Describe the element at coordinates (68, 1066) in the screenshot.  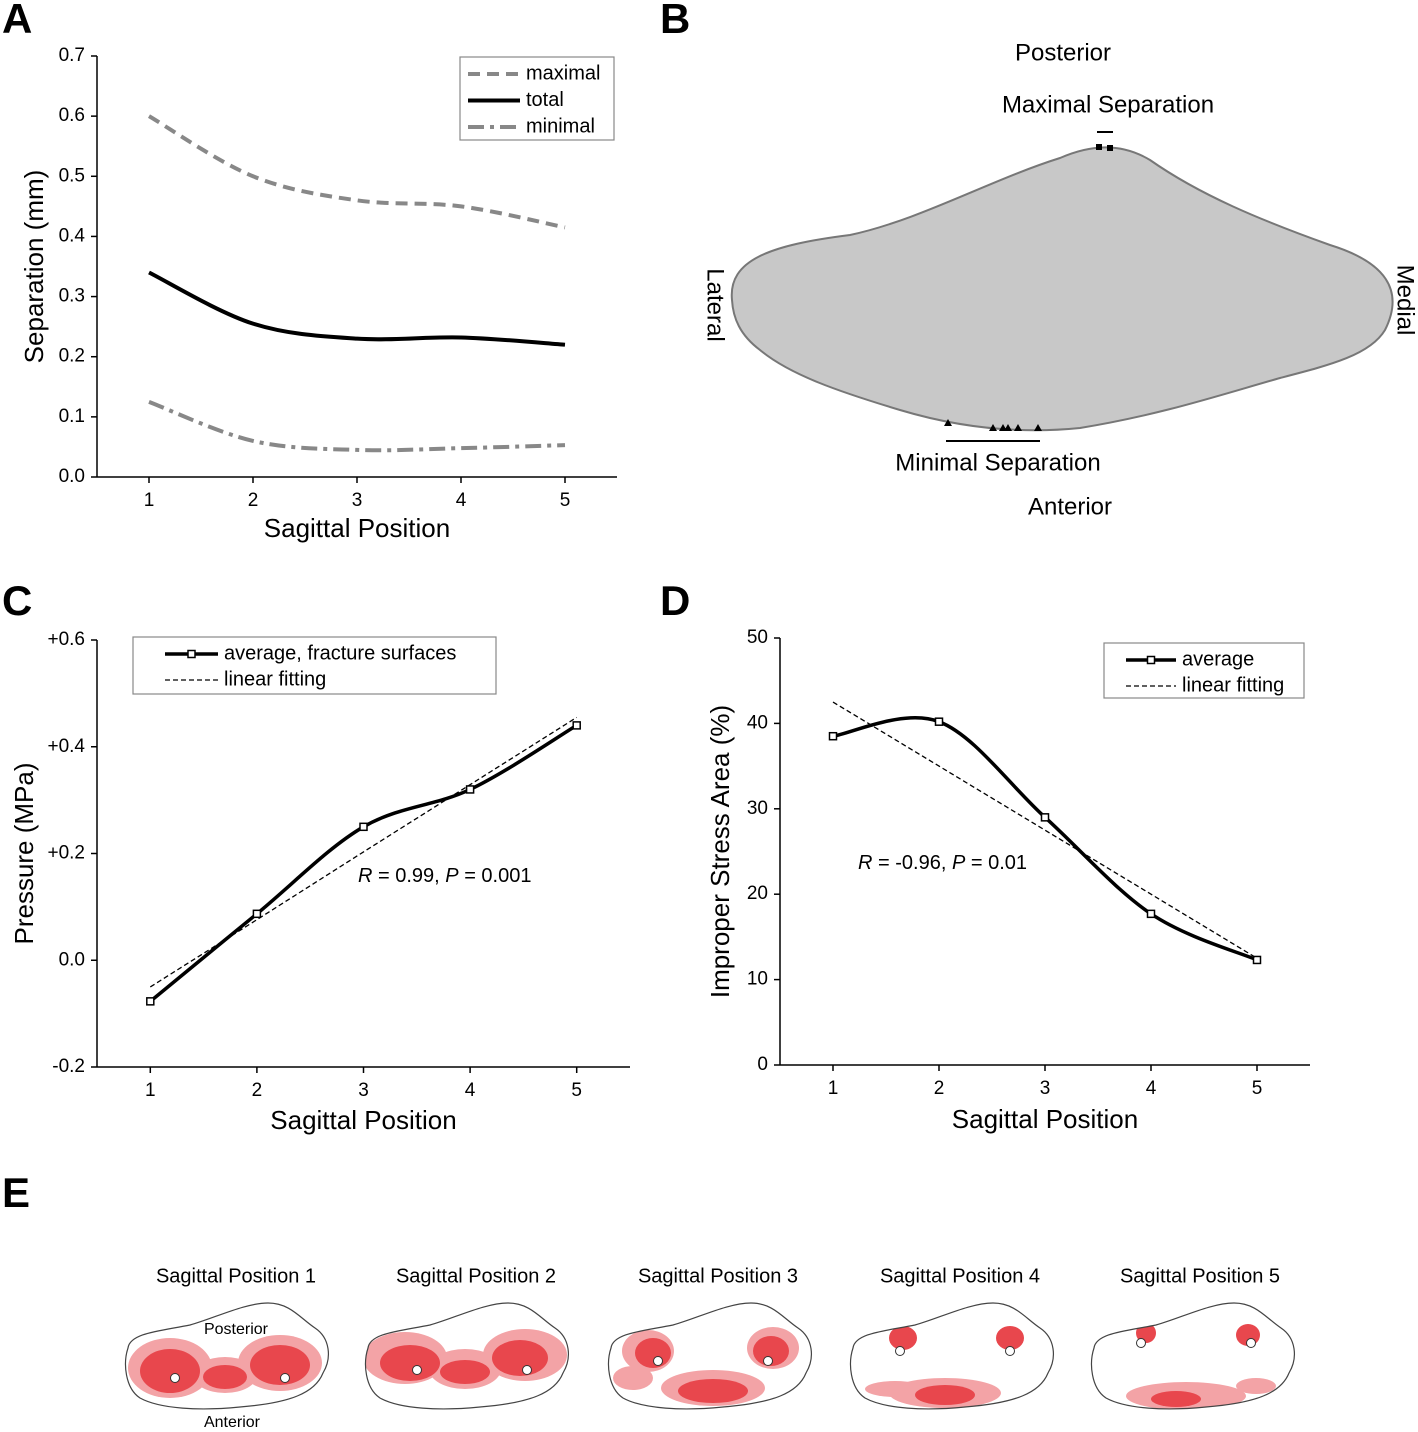
I see `y-tick-label: -0.2` at that location.